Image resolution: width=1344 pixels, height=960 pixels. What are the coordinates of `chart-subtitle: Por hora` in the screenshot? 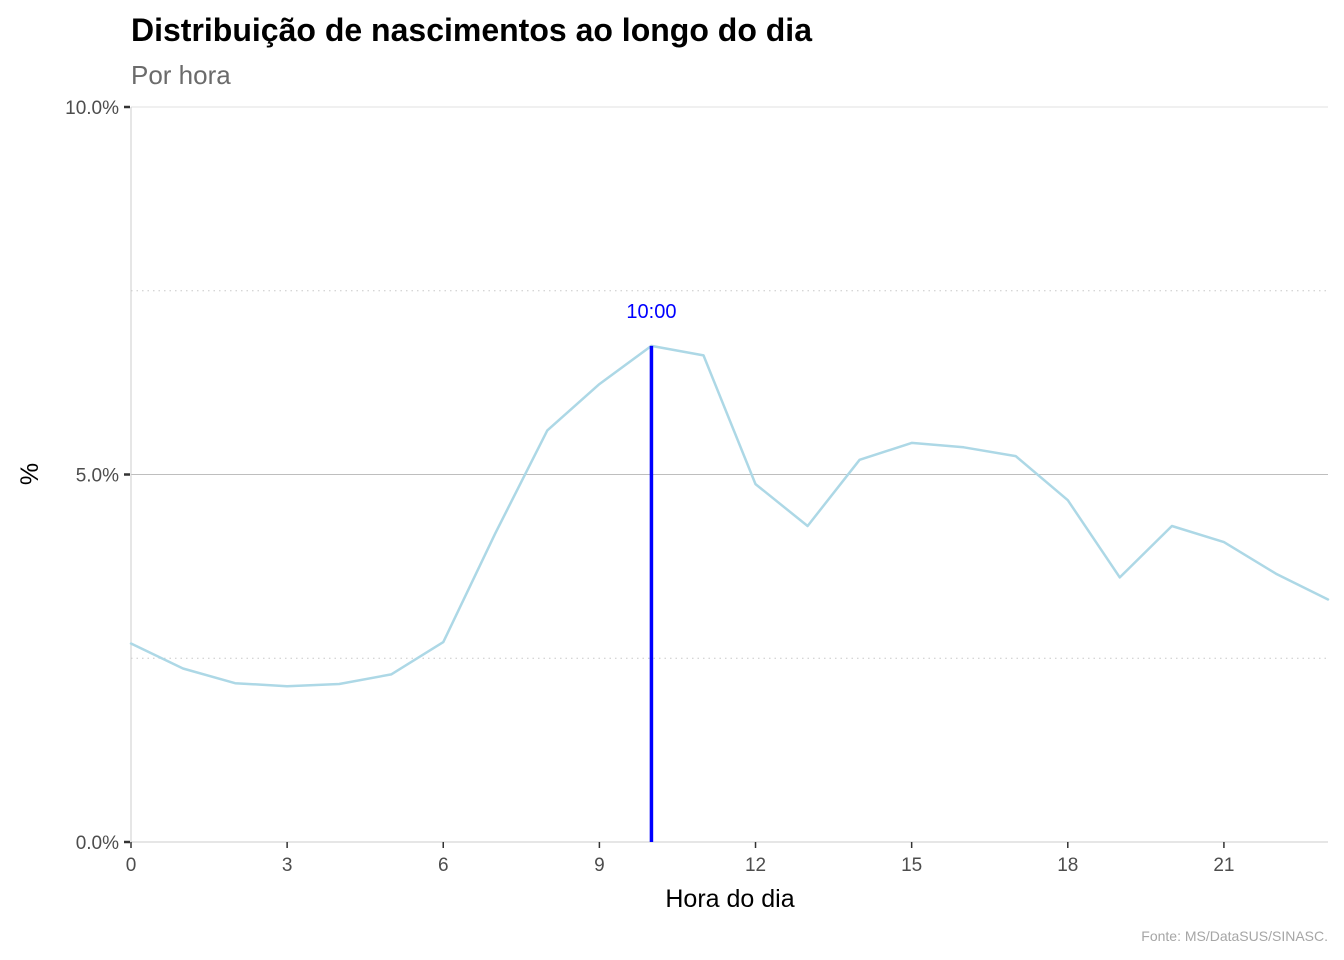 It's located at (181, 75).